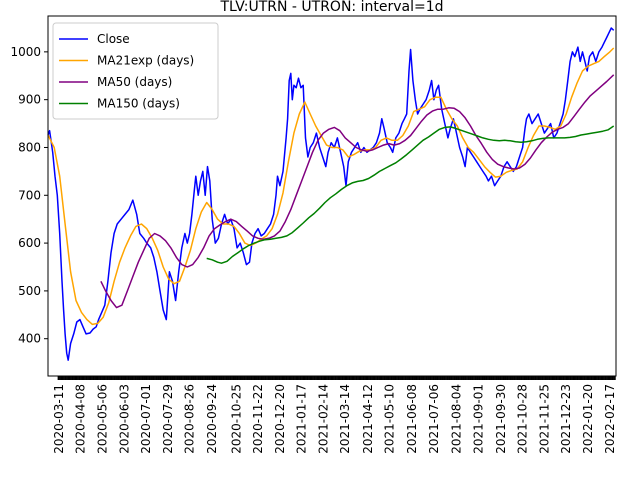 The height and width of the screenshot is (480, 640). I want to click on y-axis: 400 500 600 700 800 900 1000, so click(29, 195).